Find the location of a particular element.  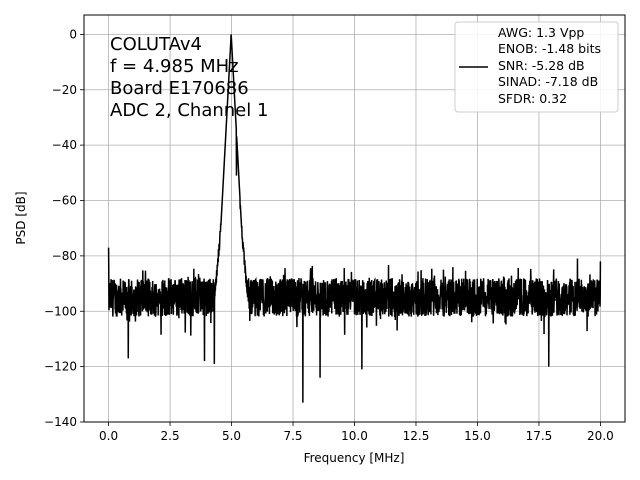

x-tick-label: 12.5 is located at coordinates (416, 436).